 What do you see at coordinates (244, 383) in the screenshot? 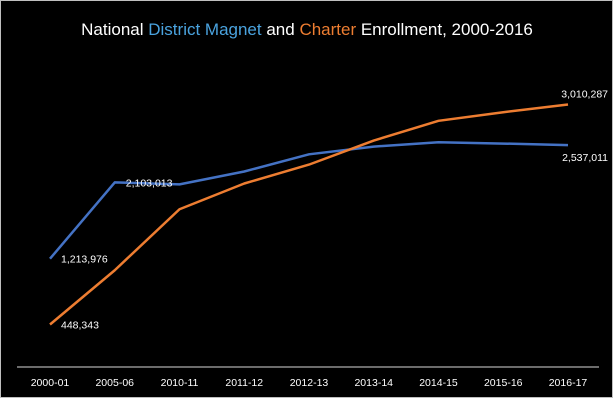
I see `x-tick-label: 2011-12` at bounding box center [244, 383].